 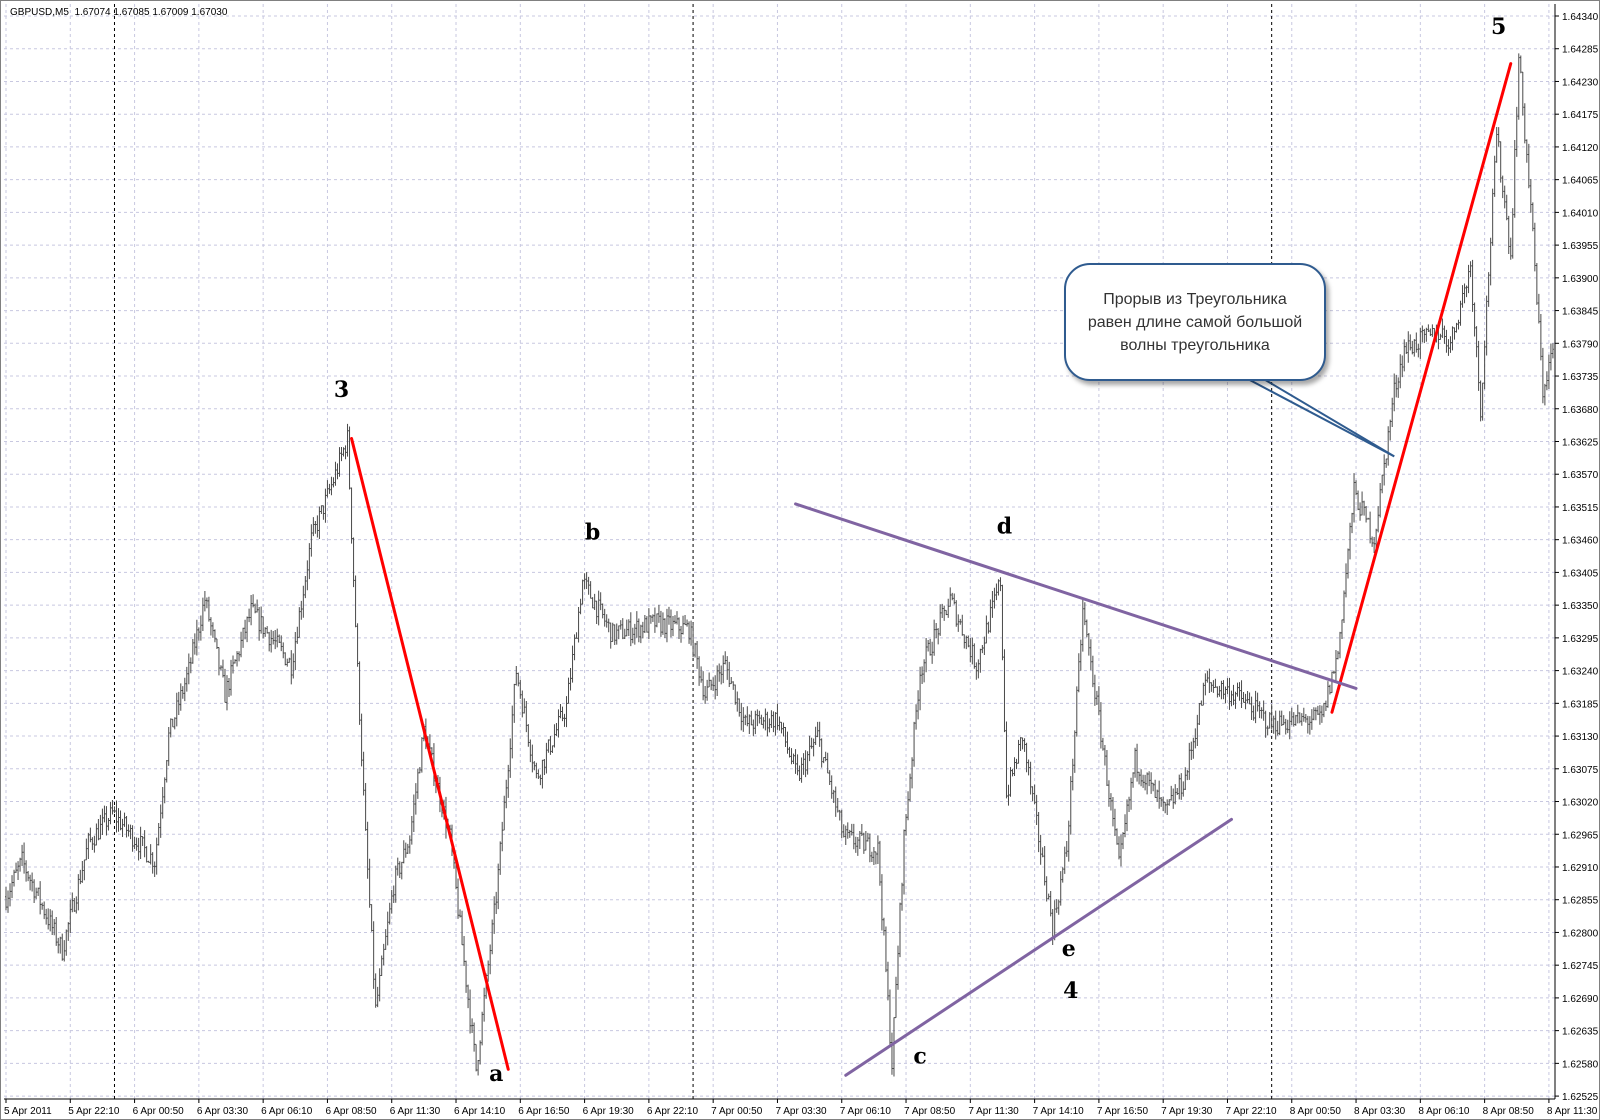 What do you see at coordinates (919, 1056) in the screenshot?
I see `wave-label: c` at bounding box center [919, 1056].